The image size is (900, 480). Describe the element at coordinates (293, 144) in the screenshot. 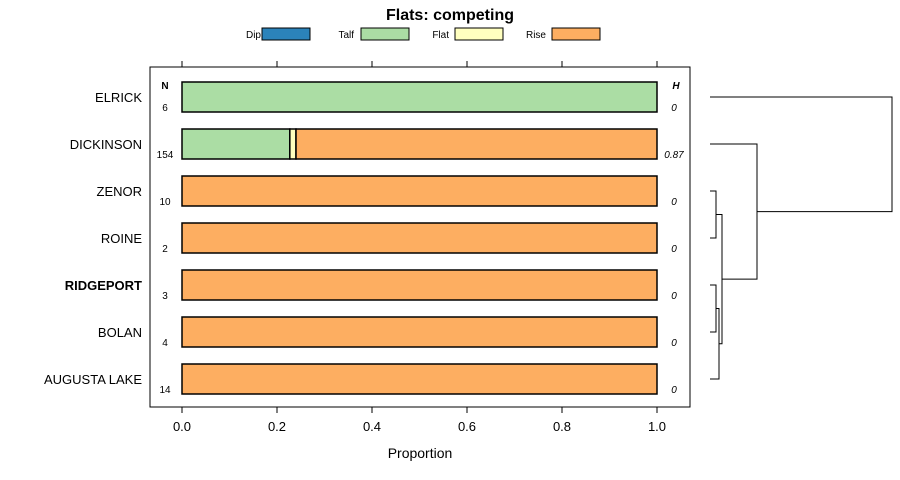

I see `bar-segment-flat` at that location.